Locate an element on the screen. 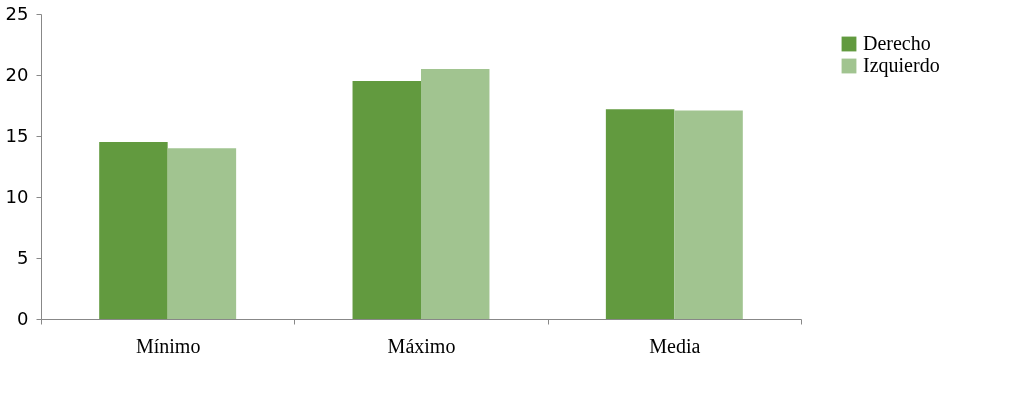  y-tick-label: 10 is located at coordinates (17, 196).